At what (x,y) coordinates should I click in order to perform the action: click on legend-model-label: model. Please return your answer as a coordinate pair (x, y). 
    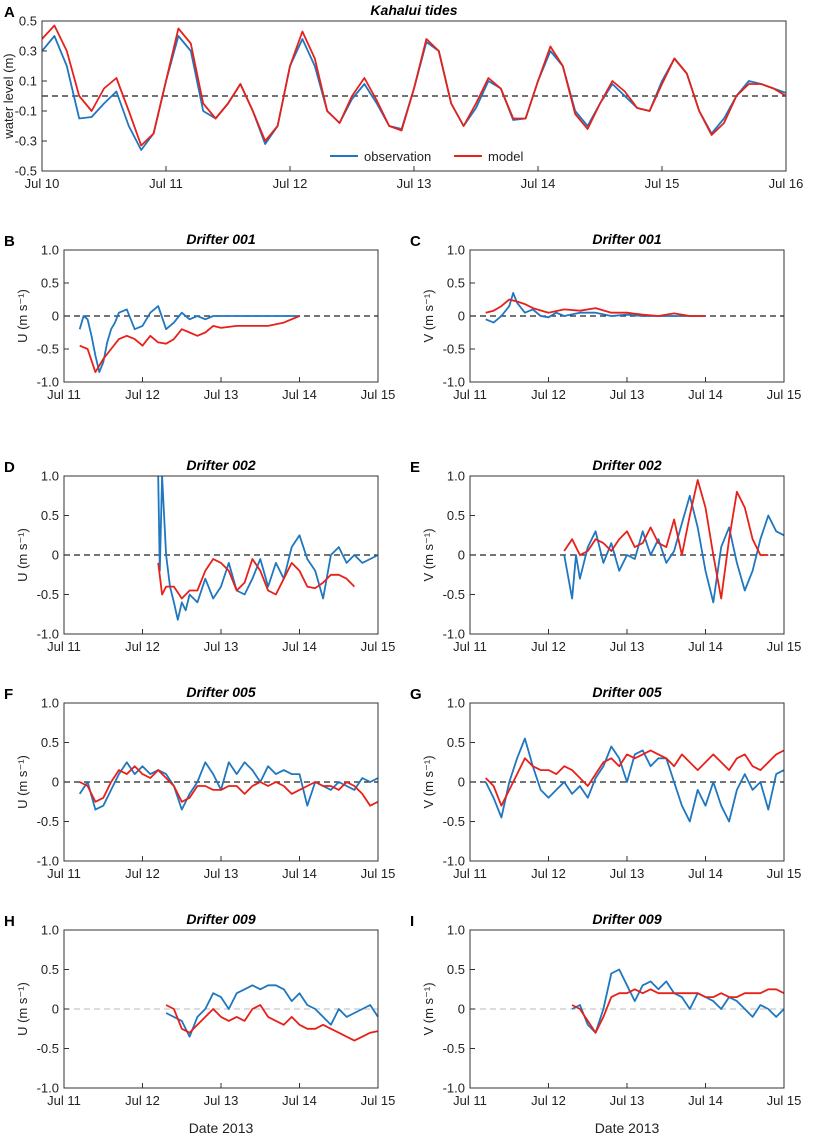
    Looking at the image, I should click on (506, 156).